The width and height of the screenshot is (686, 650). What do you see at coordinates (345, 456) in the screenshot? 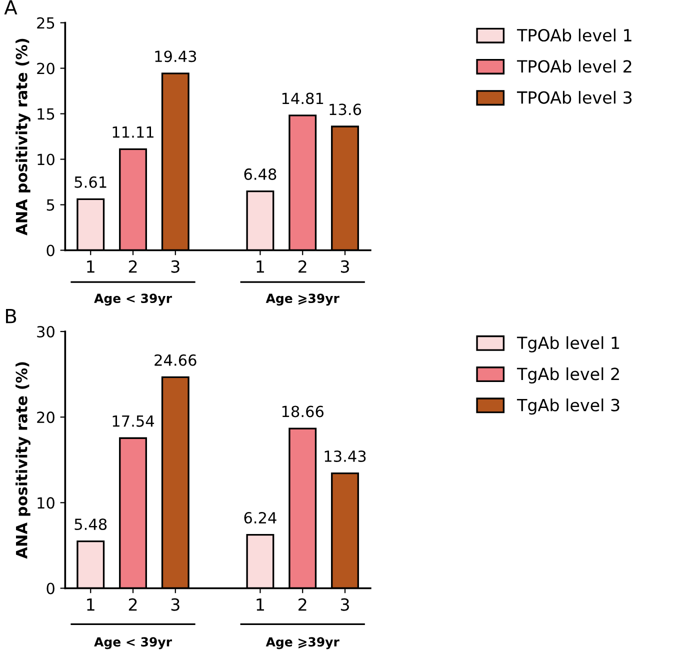
I see `data-label: 13.43` at bounding box center [345, 456].